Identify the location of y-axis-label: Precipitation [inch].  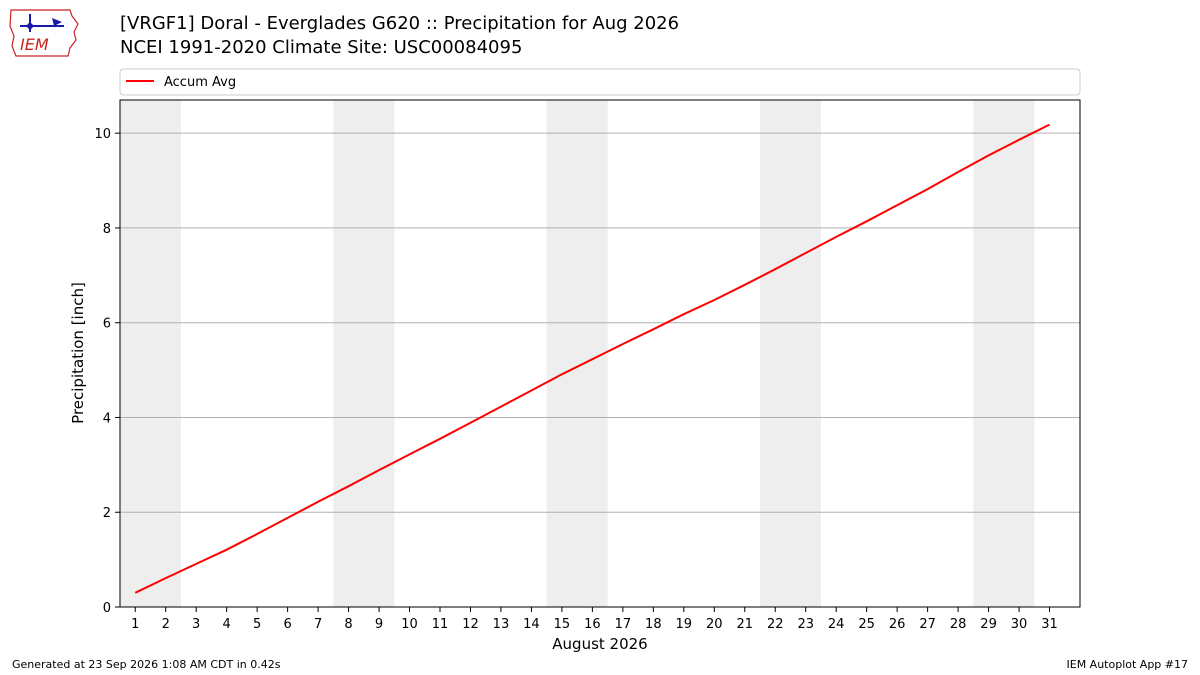
(78, 353).